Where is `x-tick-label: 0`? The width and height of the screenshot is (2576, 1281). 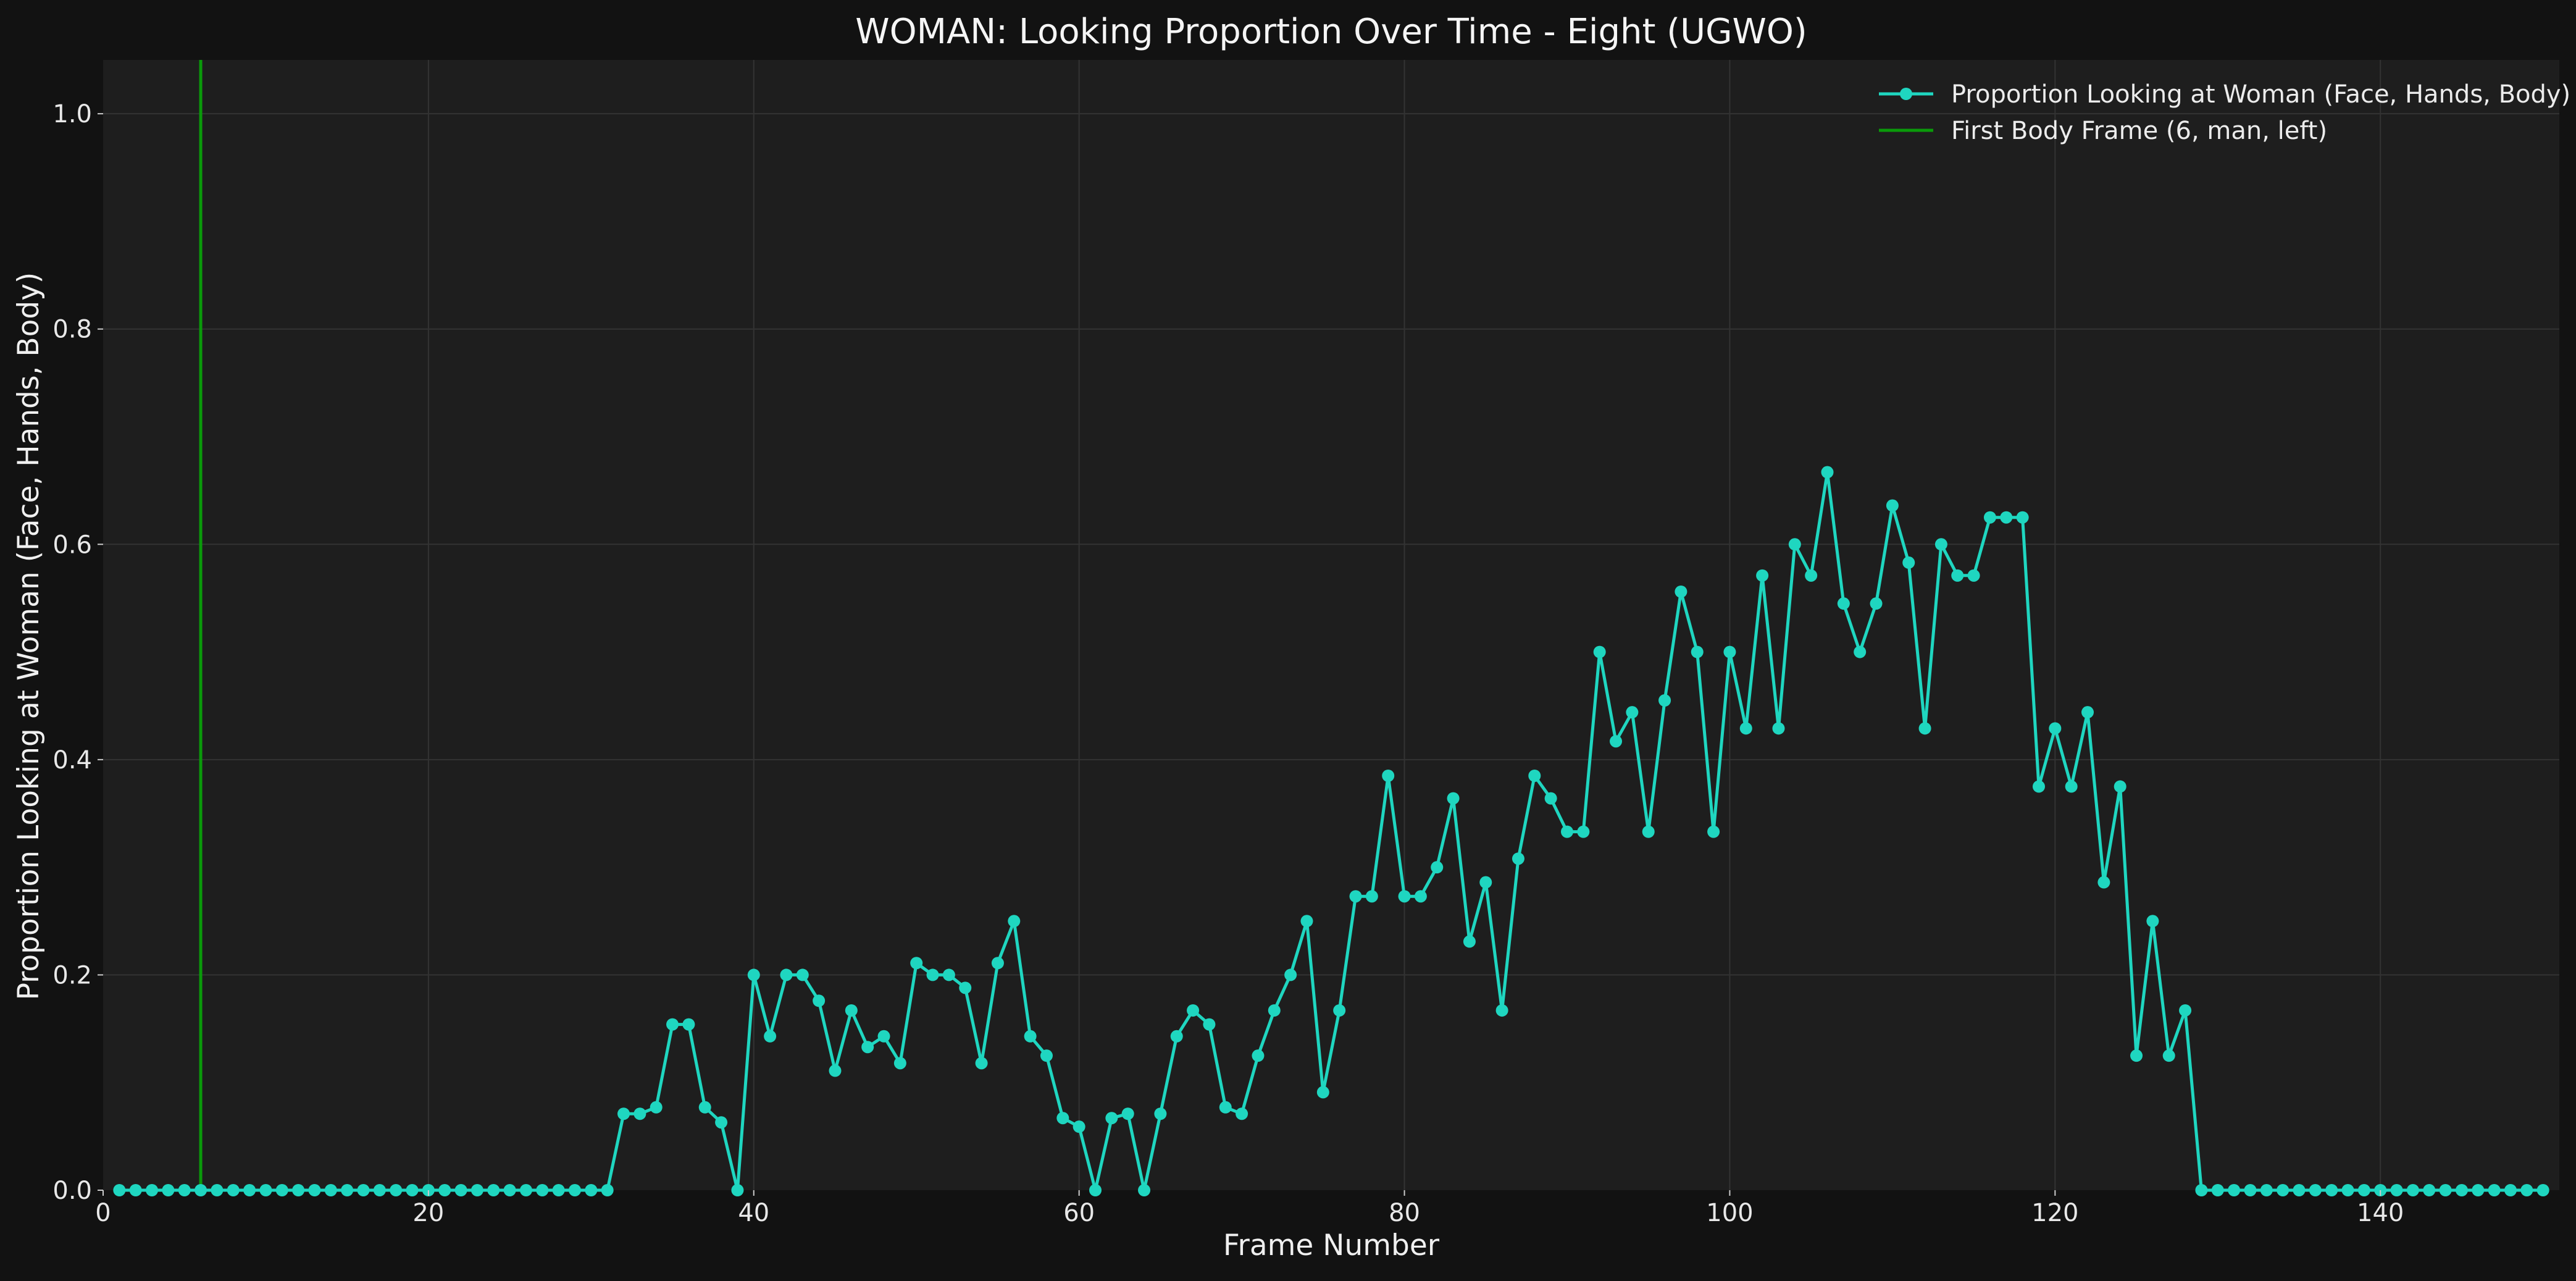
x-tick-label: 0 is located at coordinates (103, 1213).